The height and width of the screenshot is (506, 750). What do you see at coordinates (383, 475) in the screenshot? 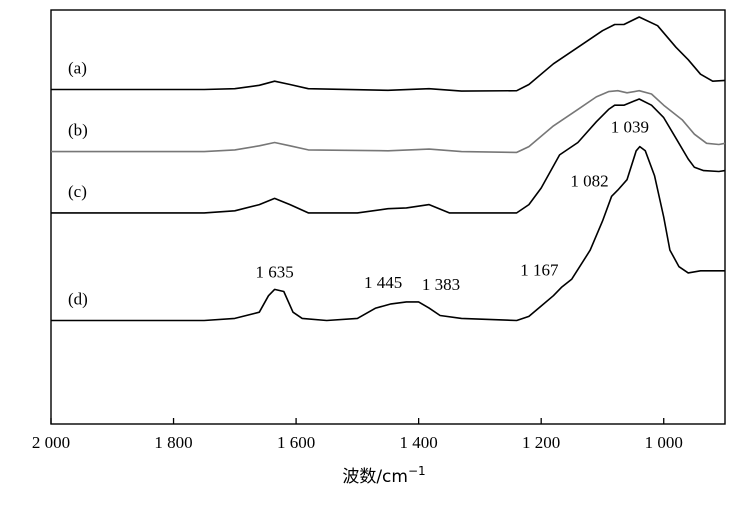
I see `x-axis-title: 波数/cm−1` at bounding box center [383, 475].